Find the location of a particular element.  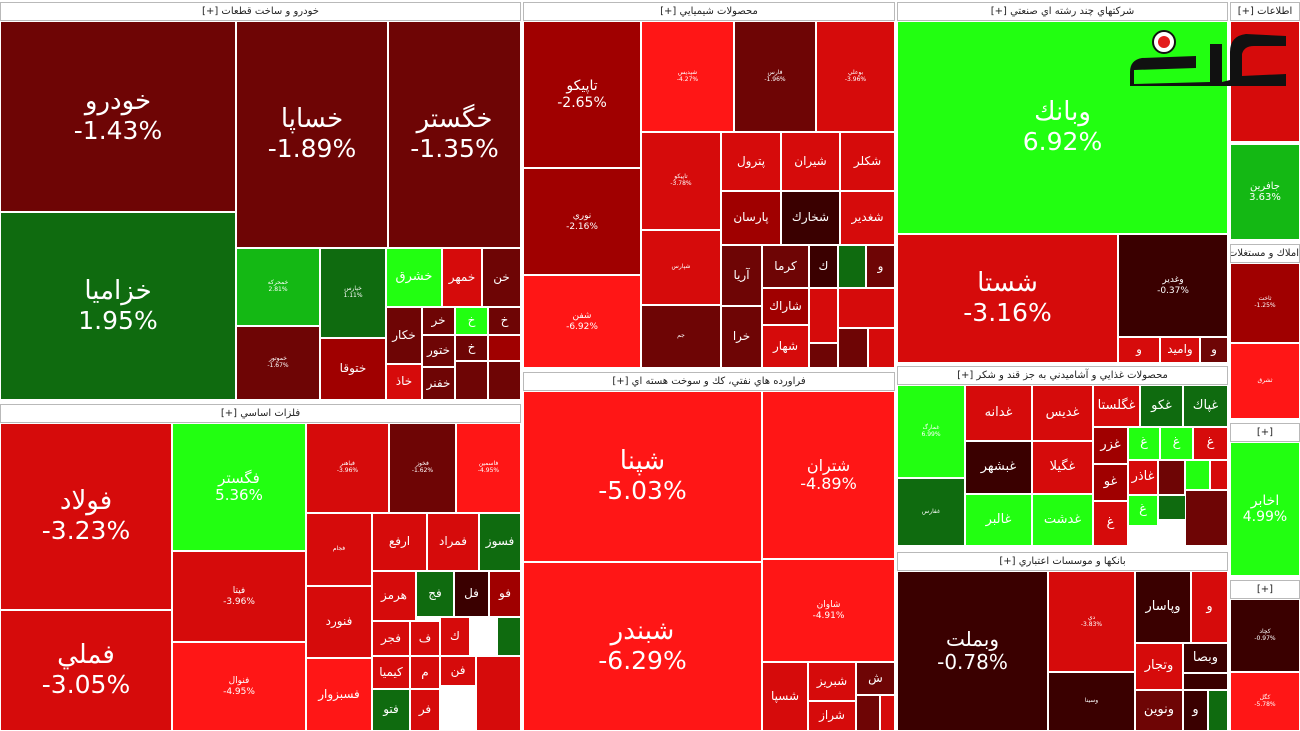

treemap-cell: ك is located at coordinates (455, 636).